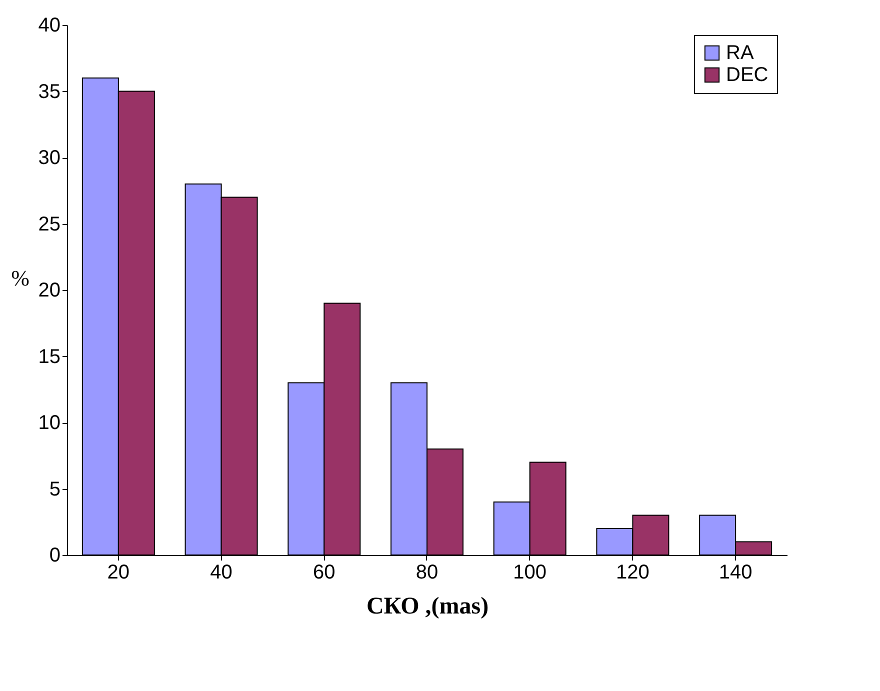 This screenshot has height=691, width=880. What do you see at coordinates (324, 573) in the screenshot?
I see `x-tick-label: 60` at bounding box center [324, 573].